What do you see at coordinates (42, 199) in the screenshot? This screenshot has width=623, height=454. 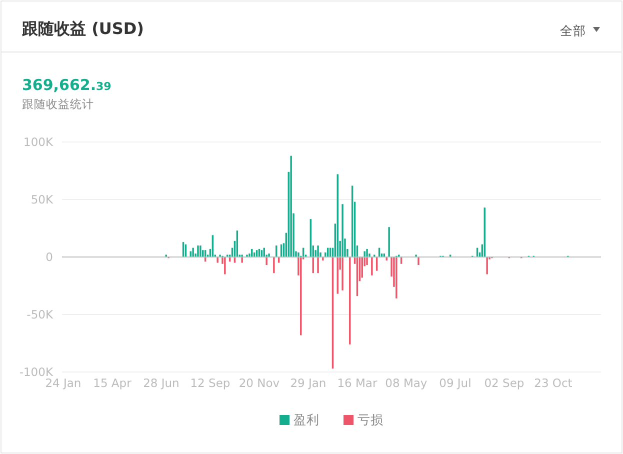 I see `y-tick-label: 50K` at bounding box center [42, 199].